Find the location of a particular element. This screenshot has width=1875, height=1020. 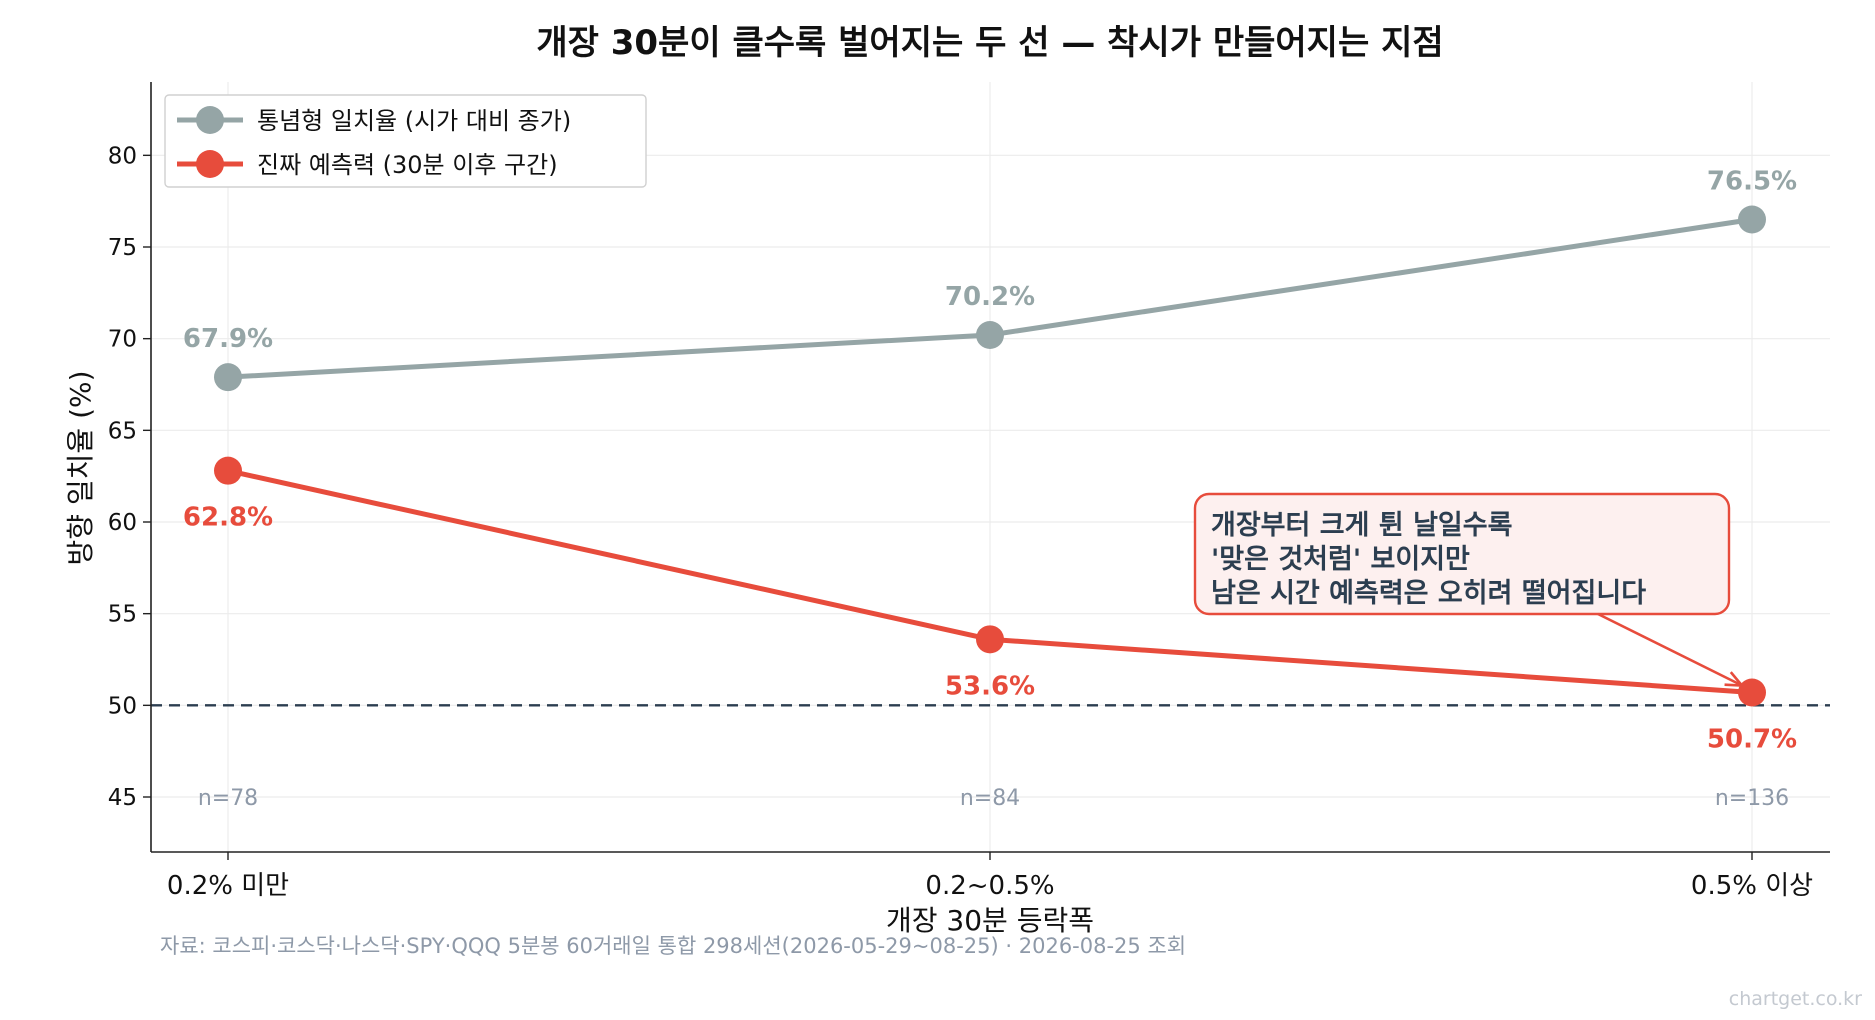

annotation-text-line: '맞은 것처럼' 보이지만 is located at coordinates (1340, 559).